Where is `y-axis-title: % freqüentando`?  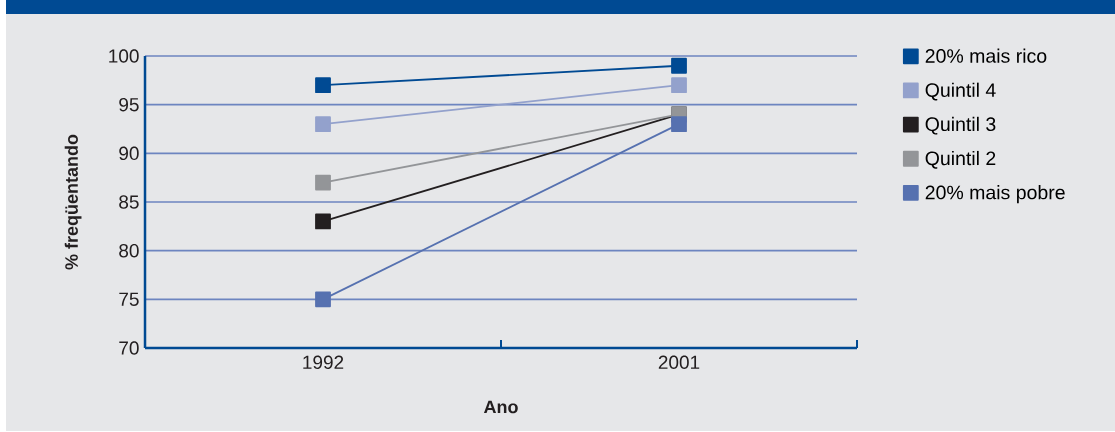 y-axis-title: % freqüentando is located at coordinates (73, 202).